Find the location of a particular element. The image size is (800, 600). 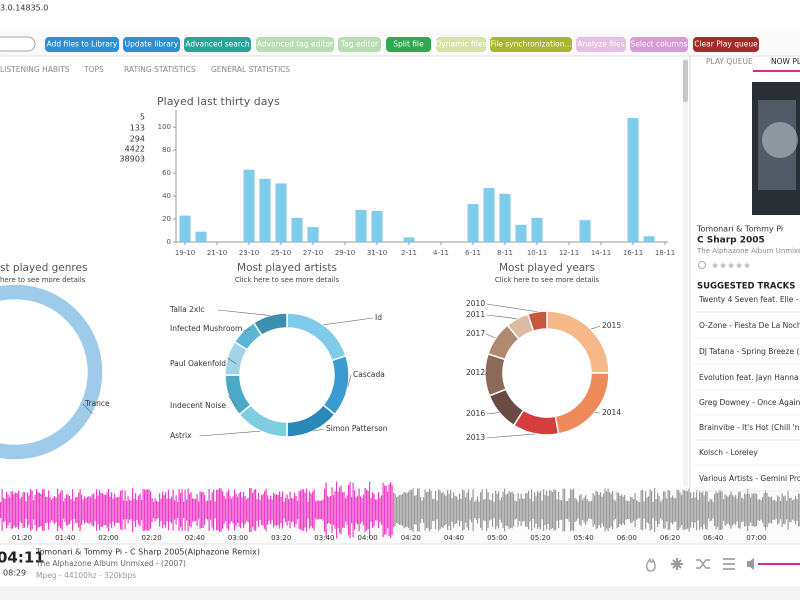

toolbar-button-label: Analyze files is located at coordinates (600, 44).